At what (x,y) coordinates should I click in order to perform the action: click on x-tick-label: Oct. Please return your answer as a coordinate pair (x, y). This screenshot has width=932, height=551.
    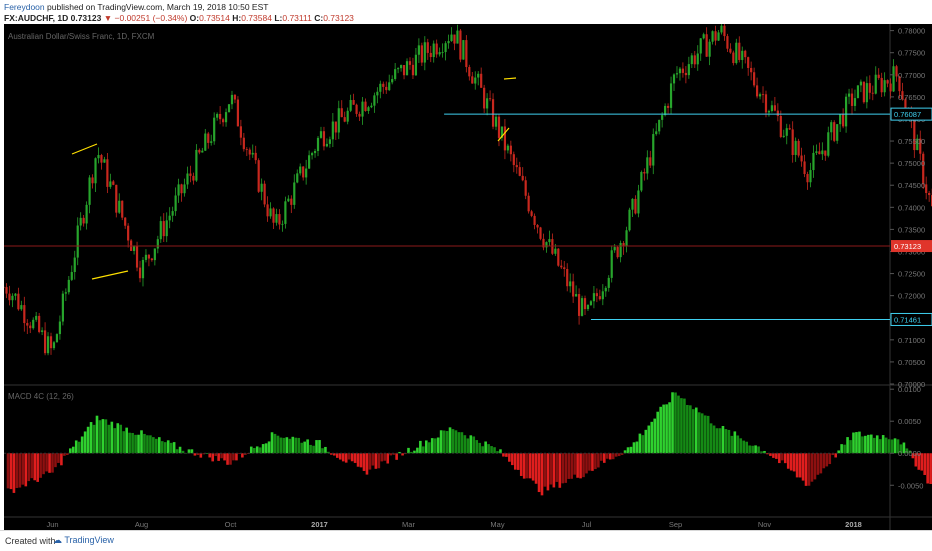
    Looking at the image, I should click on (231, 524).